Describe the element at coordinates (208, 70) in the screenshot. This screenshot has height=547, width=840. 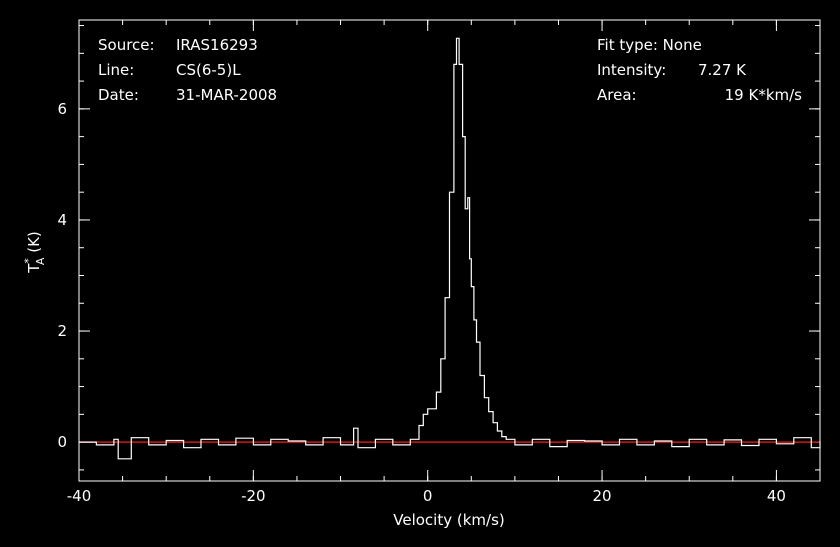
I see `line-value: CS(6-5)L` at that location.